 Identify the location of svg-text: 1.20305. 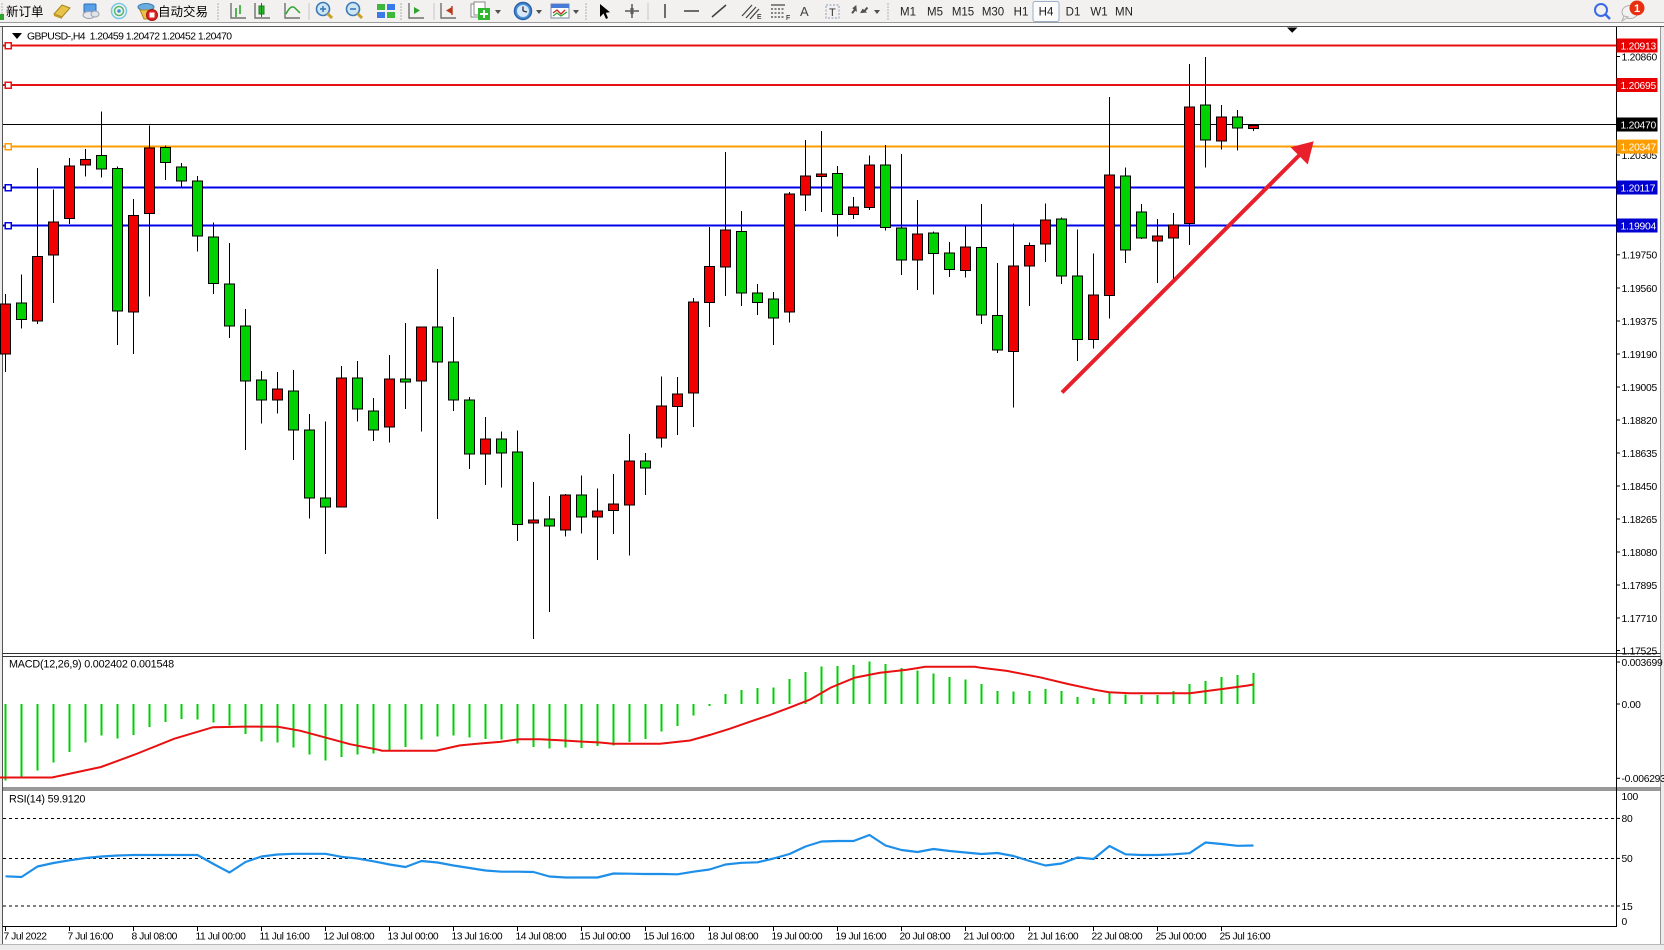
(1640, 156).